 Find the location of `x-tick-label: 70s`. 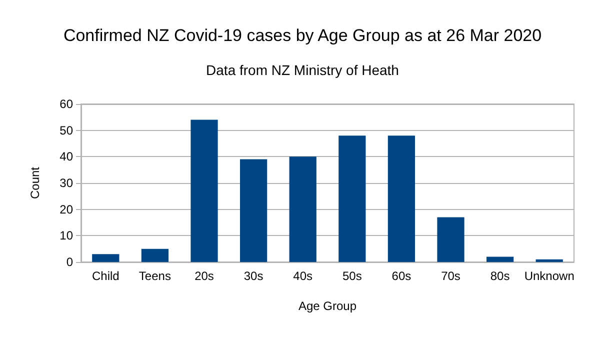

x-tick-label: 70s is located at coordinates (450, 276).